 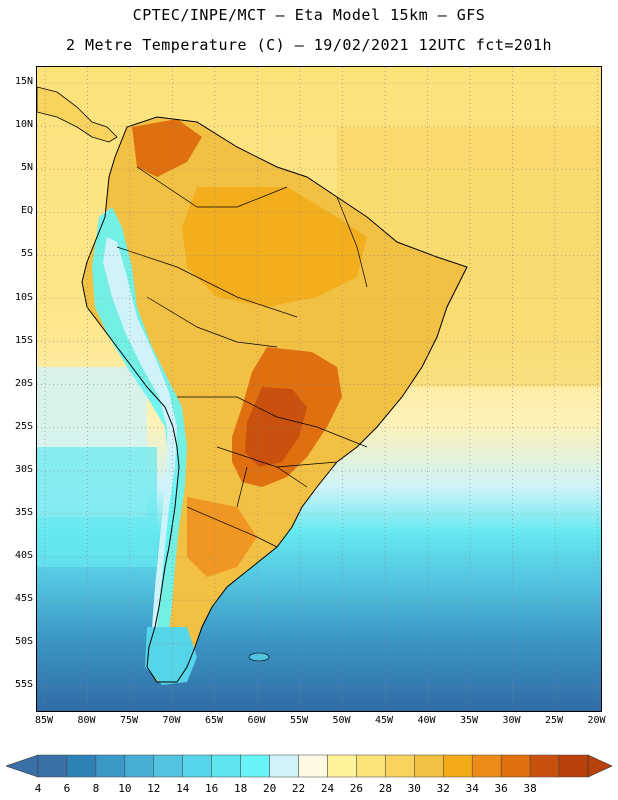 What do you see at coordinates (23, 297) in the screenshot?
I see `lat-label-10s: 10S` at bounding box center [23, 297].